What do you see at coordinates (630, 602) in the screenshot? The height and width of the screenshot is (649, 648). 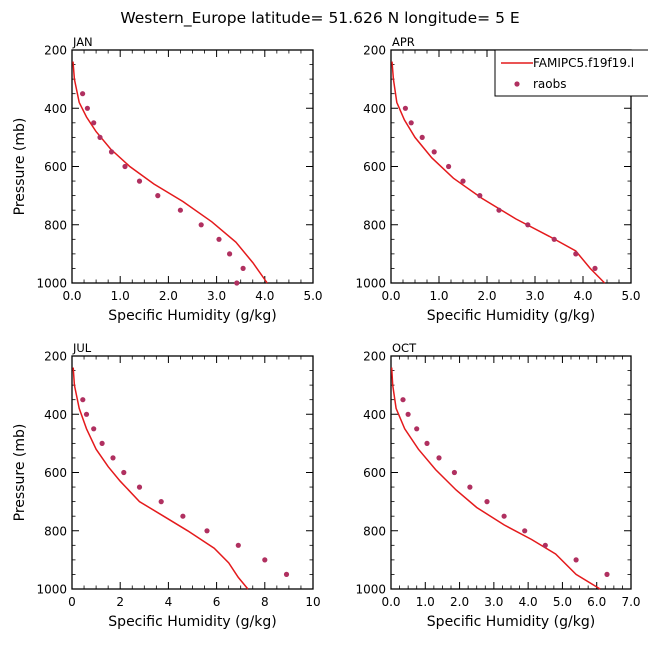 I see `x-tick-label: 7.0` at bounding box center [630, 602].